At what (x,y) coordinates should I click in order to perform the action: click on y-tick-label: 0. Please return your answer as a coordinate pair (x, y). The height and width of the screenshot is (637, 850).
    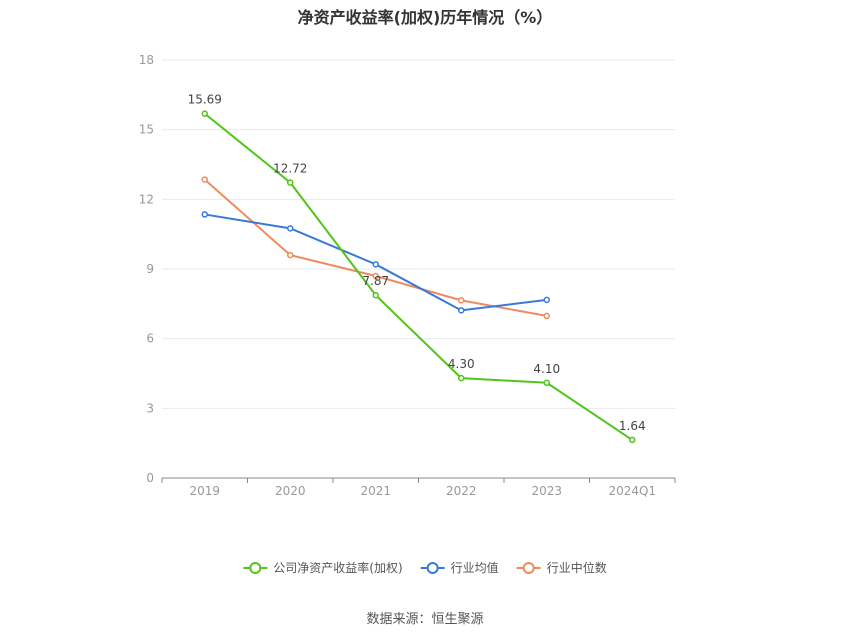
    Looking at the image, I should click on (150, 478).